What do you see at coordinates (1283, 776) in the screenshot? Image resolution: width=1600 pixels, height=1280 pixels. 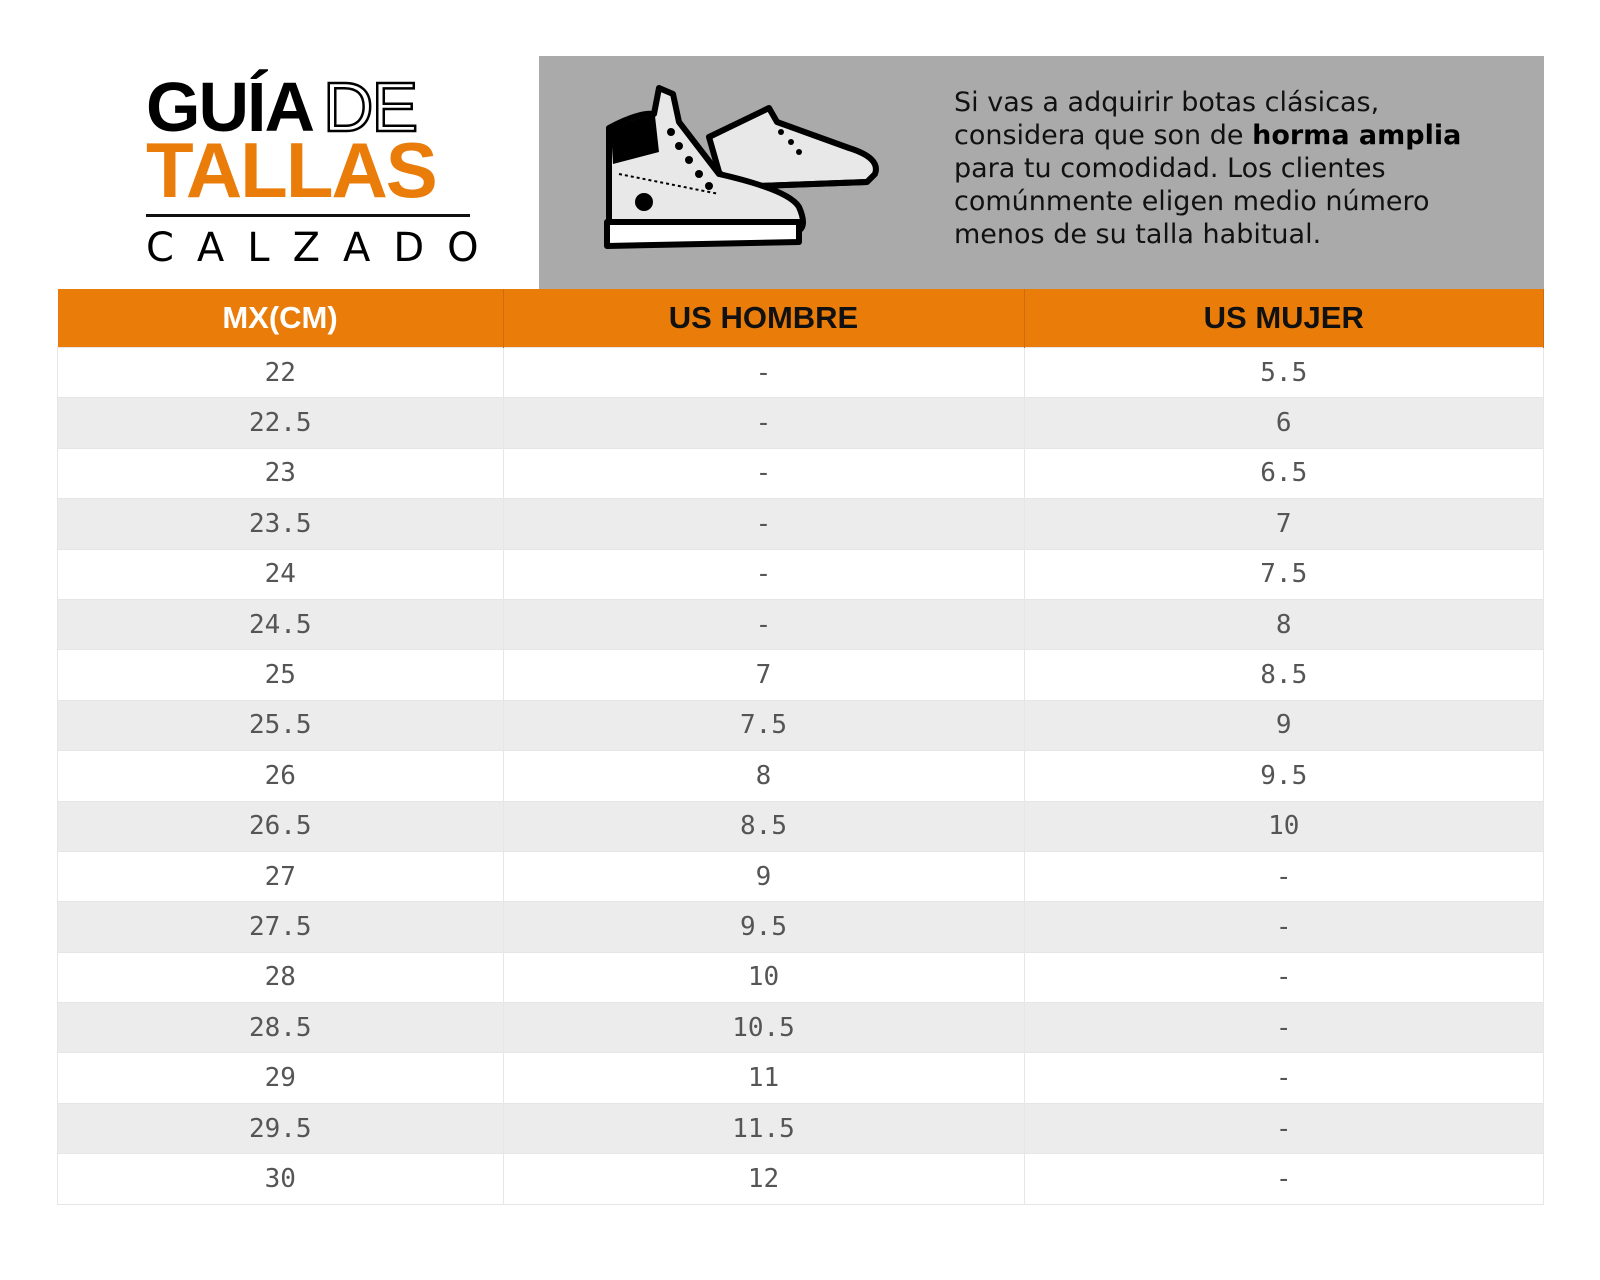 I see `cell-us-mujer: 9.5` at bounding box center [1283, 776].